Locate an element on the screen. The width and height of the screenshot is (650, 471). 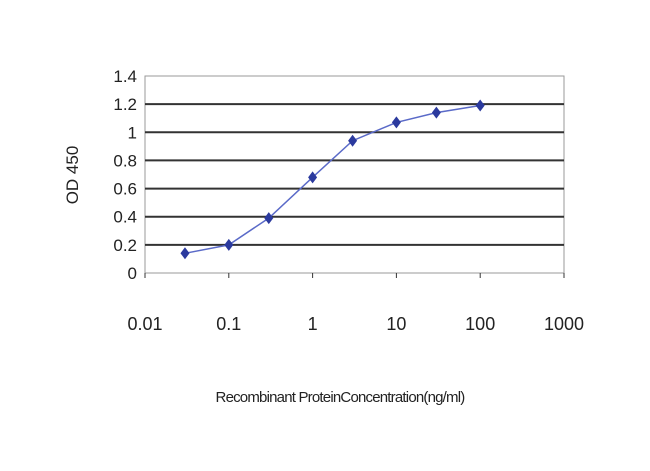
x-tick-label: 100 is located at coordinates (480, 324).